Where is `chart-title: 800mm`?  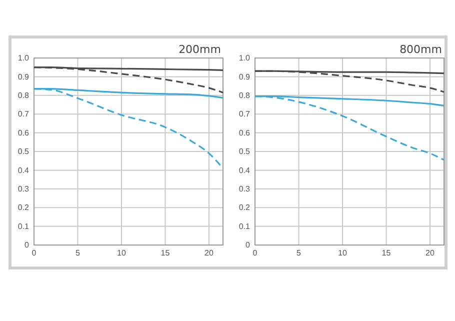 chart-title: 800mm is located at coordinates (421, 49).